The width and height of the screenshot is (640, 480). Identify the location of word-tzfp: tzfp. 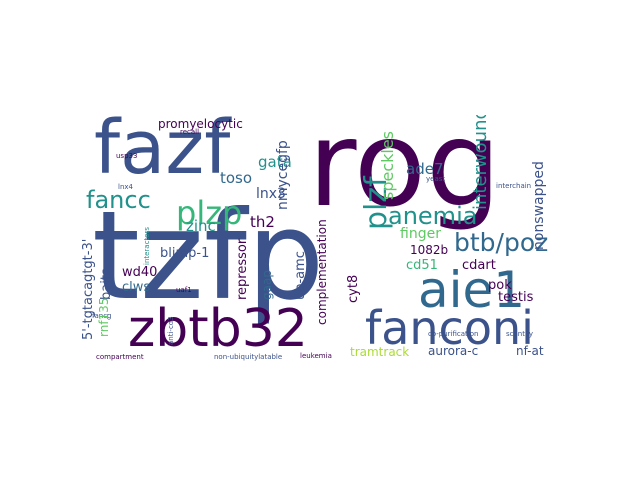
(208, 256).